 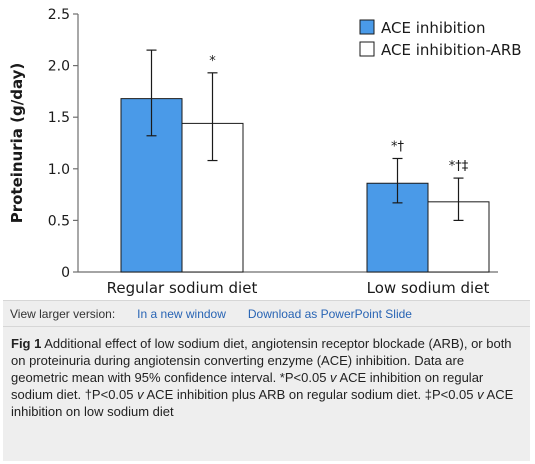 What do you see at coordinates (63, 313) in the screenshot?
I see `view-larger-label: View larger version:` at bounding box center [63, 313].